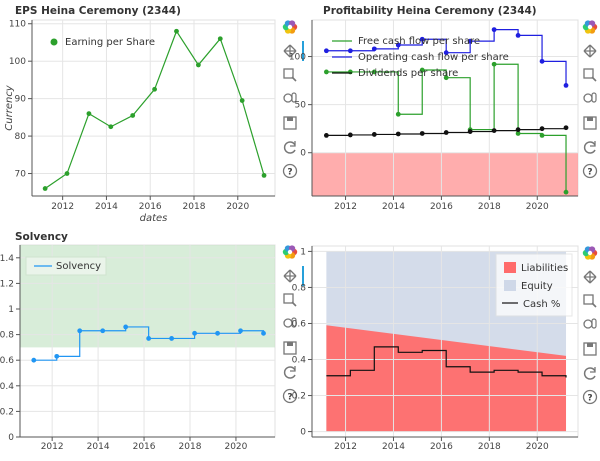 This screenshot has width=600, height=461. I want to click on active-tool-marker, so click(303, 276).